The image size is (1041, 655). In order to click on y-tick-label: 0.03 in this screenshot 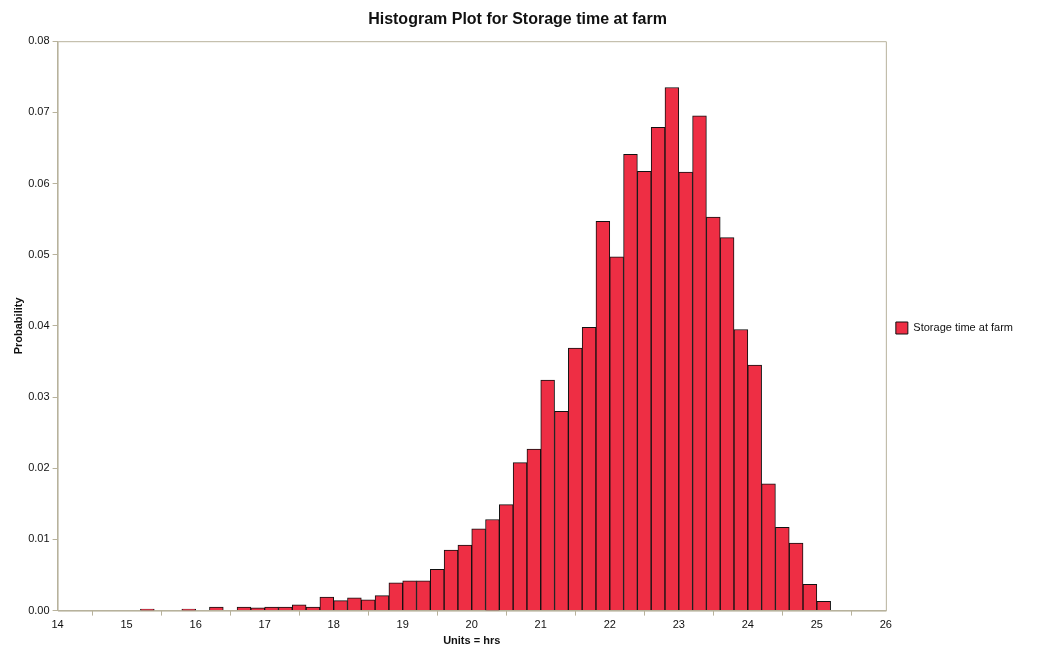, I will do `click(39, 396)`.